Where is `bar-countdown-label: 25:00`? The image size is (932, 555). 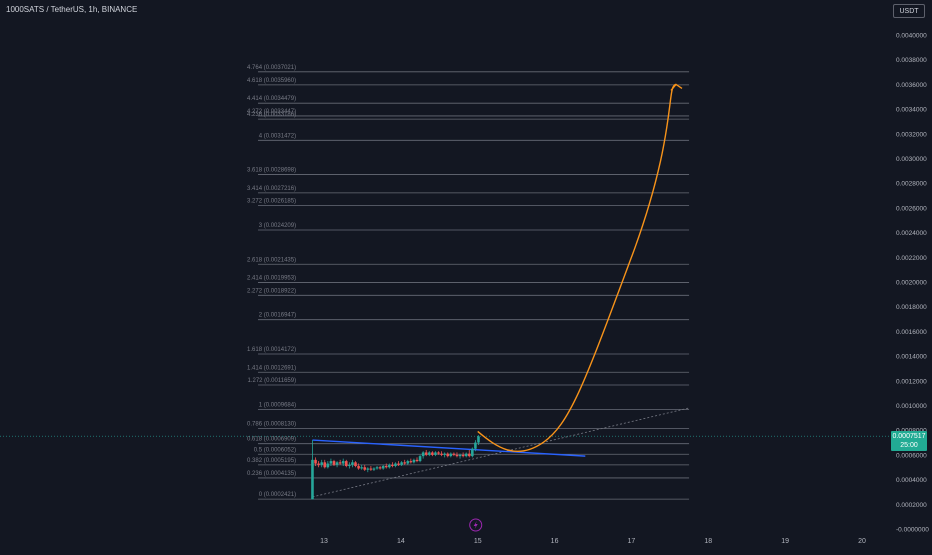
bar-countdown-label: 25:00 is located at coordinates (909, 445).